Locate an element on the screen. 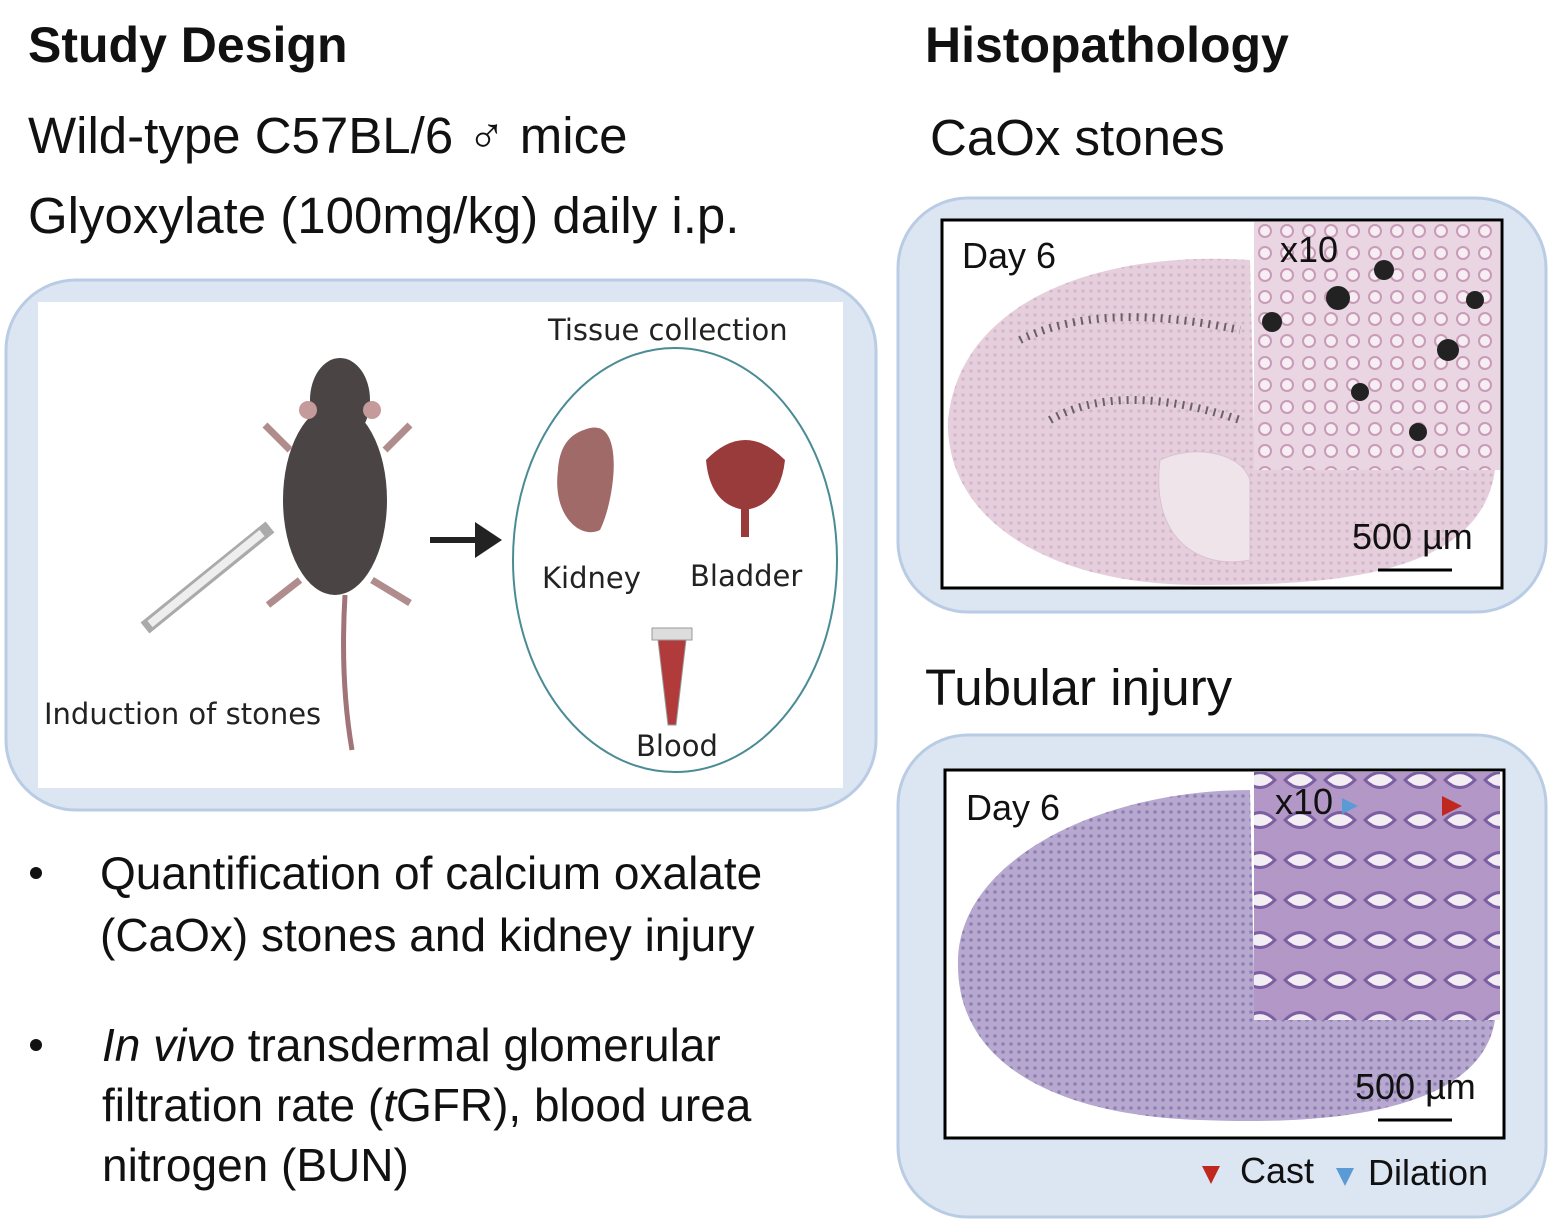 Image resolution: width=1558 pixels, height=1228 pixels. italic-text: t is located at coordinates (390, 1105).